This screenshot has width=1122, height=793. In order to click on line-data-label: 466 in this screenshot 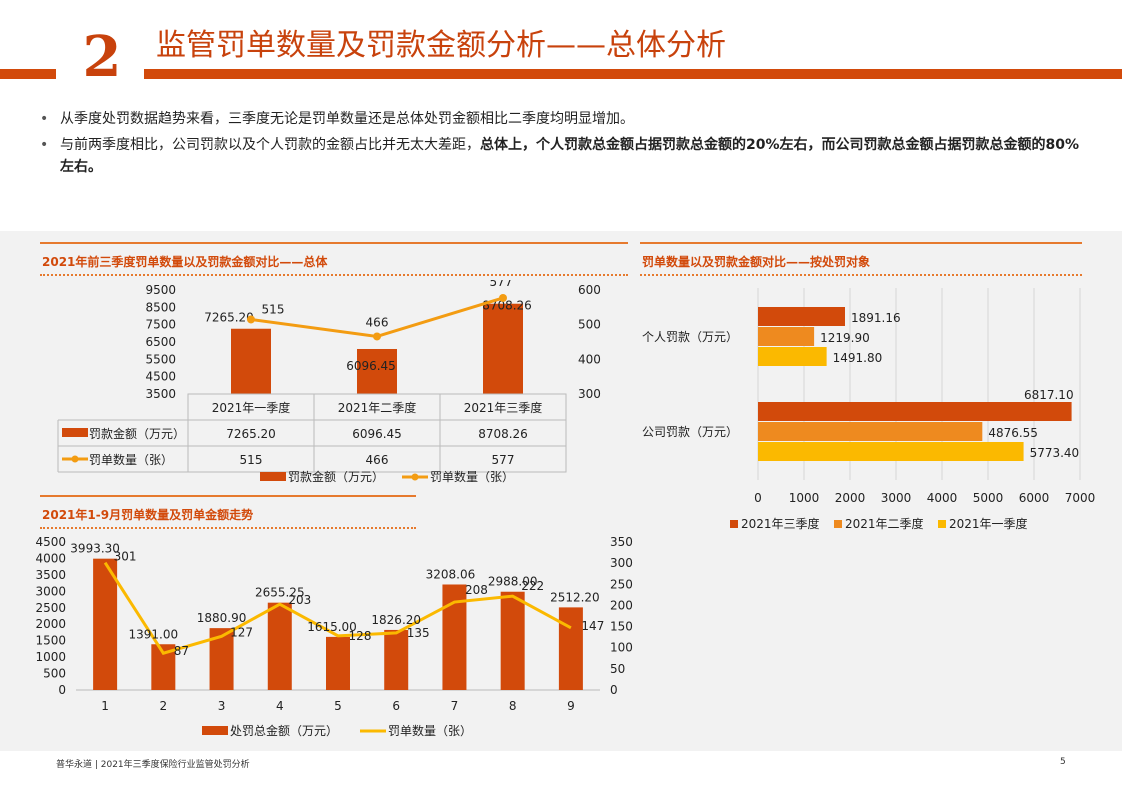, I will do `click(377, 322)`.